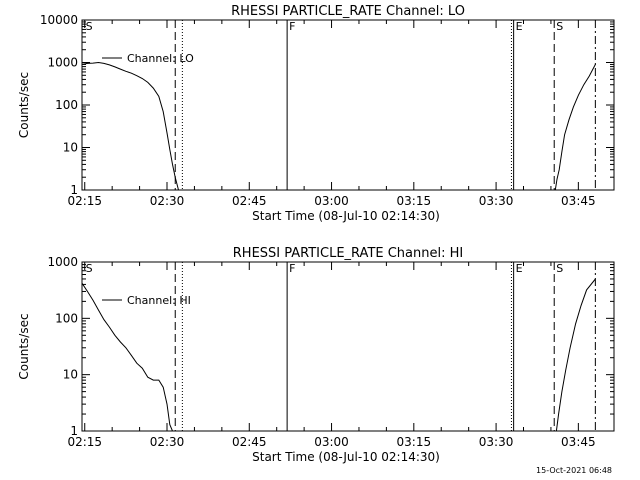 The width and height of the screenshot is (640, 480). Describe the element at coordinates (348, 253) in the screenshot. I see `chart-title: RHESSI PARTICLE_RATE Channel: HI` at that location.